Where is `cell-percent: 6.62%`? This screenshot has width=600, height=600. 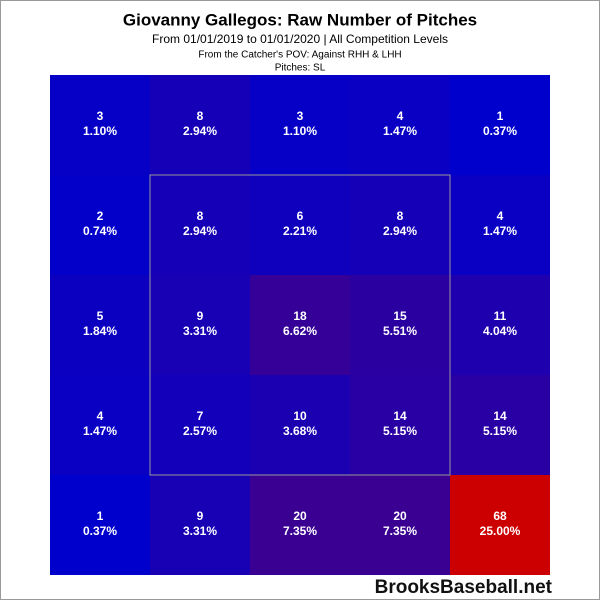 cell-percent: 6.62% is located at coordinates (300, 331).